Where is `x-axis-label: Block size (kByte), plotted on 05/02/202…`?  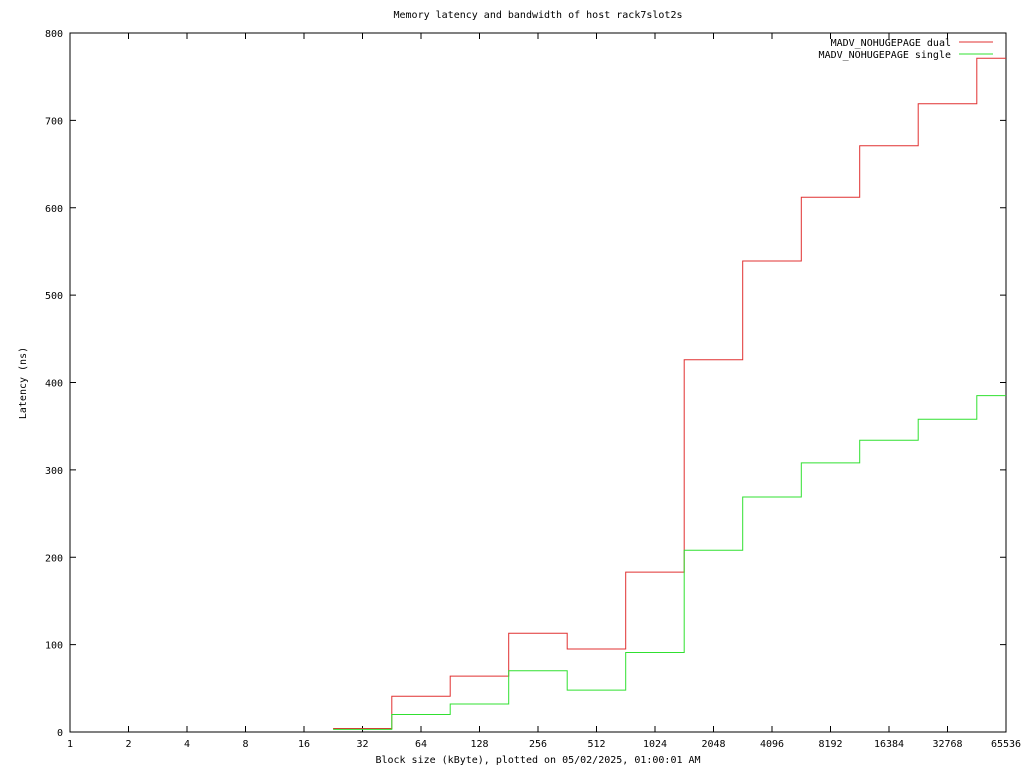 x-axis-label: Block size (kByte), plotted on 05/02/202… is located at coordinates (537, 760).